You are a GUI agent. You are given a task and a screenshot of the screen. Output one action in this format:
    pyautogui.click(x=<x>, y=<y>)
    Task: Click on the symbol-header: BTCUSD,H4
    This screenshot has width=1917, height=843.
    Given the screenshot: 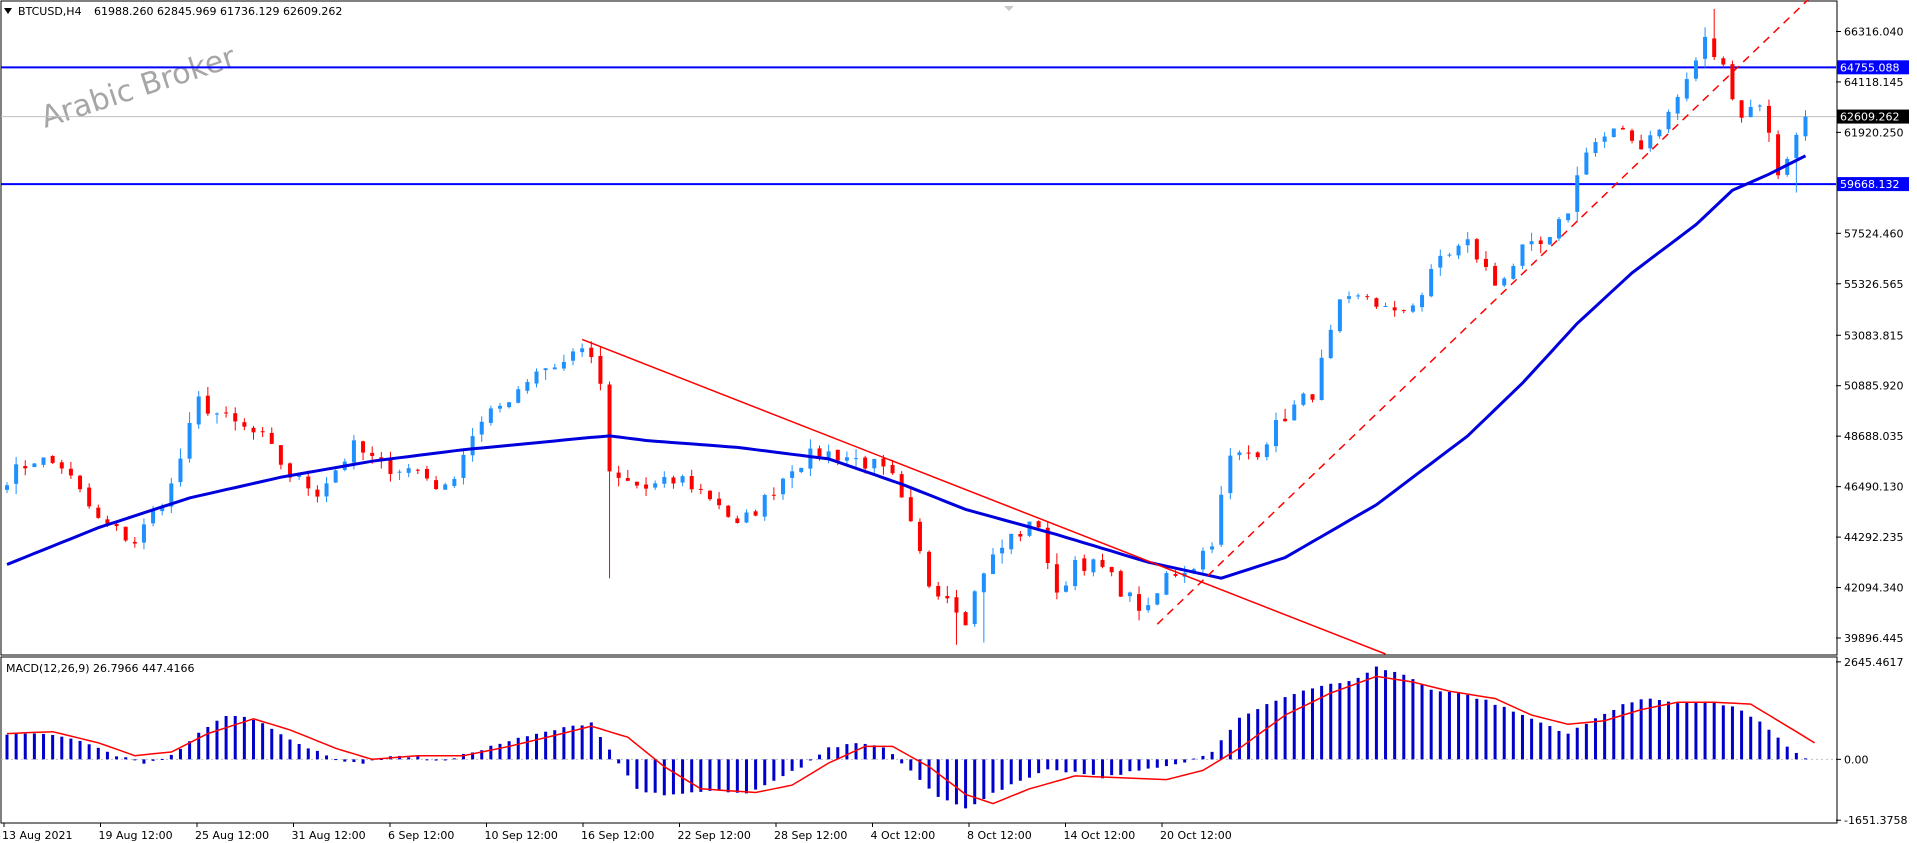 What is the action you would take?
    pyautogui.click(x=50, y=11)
    